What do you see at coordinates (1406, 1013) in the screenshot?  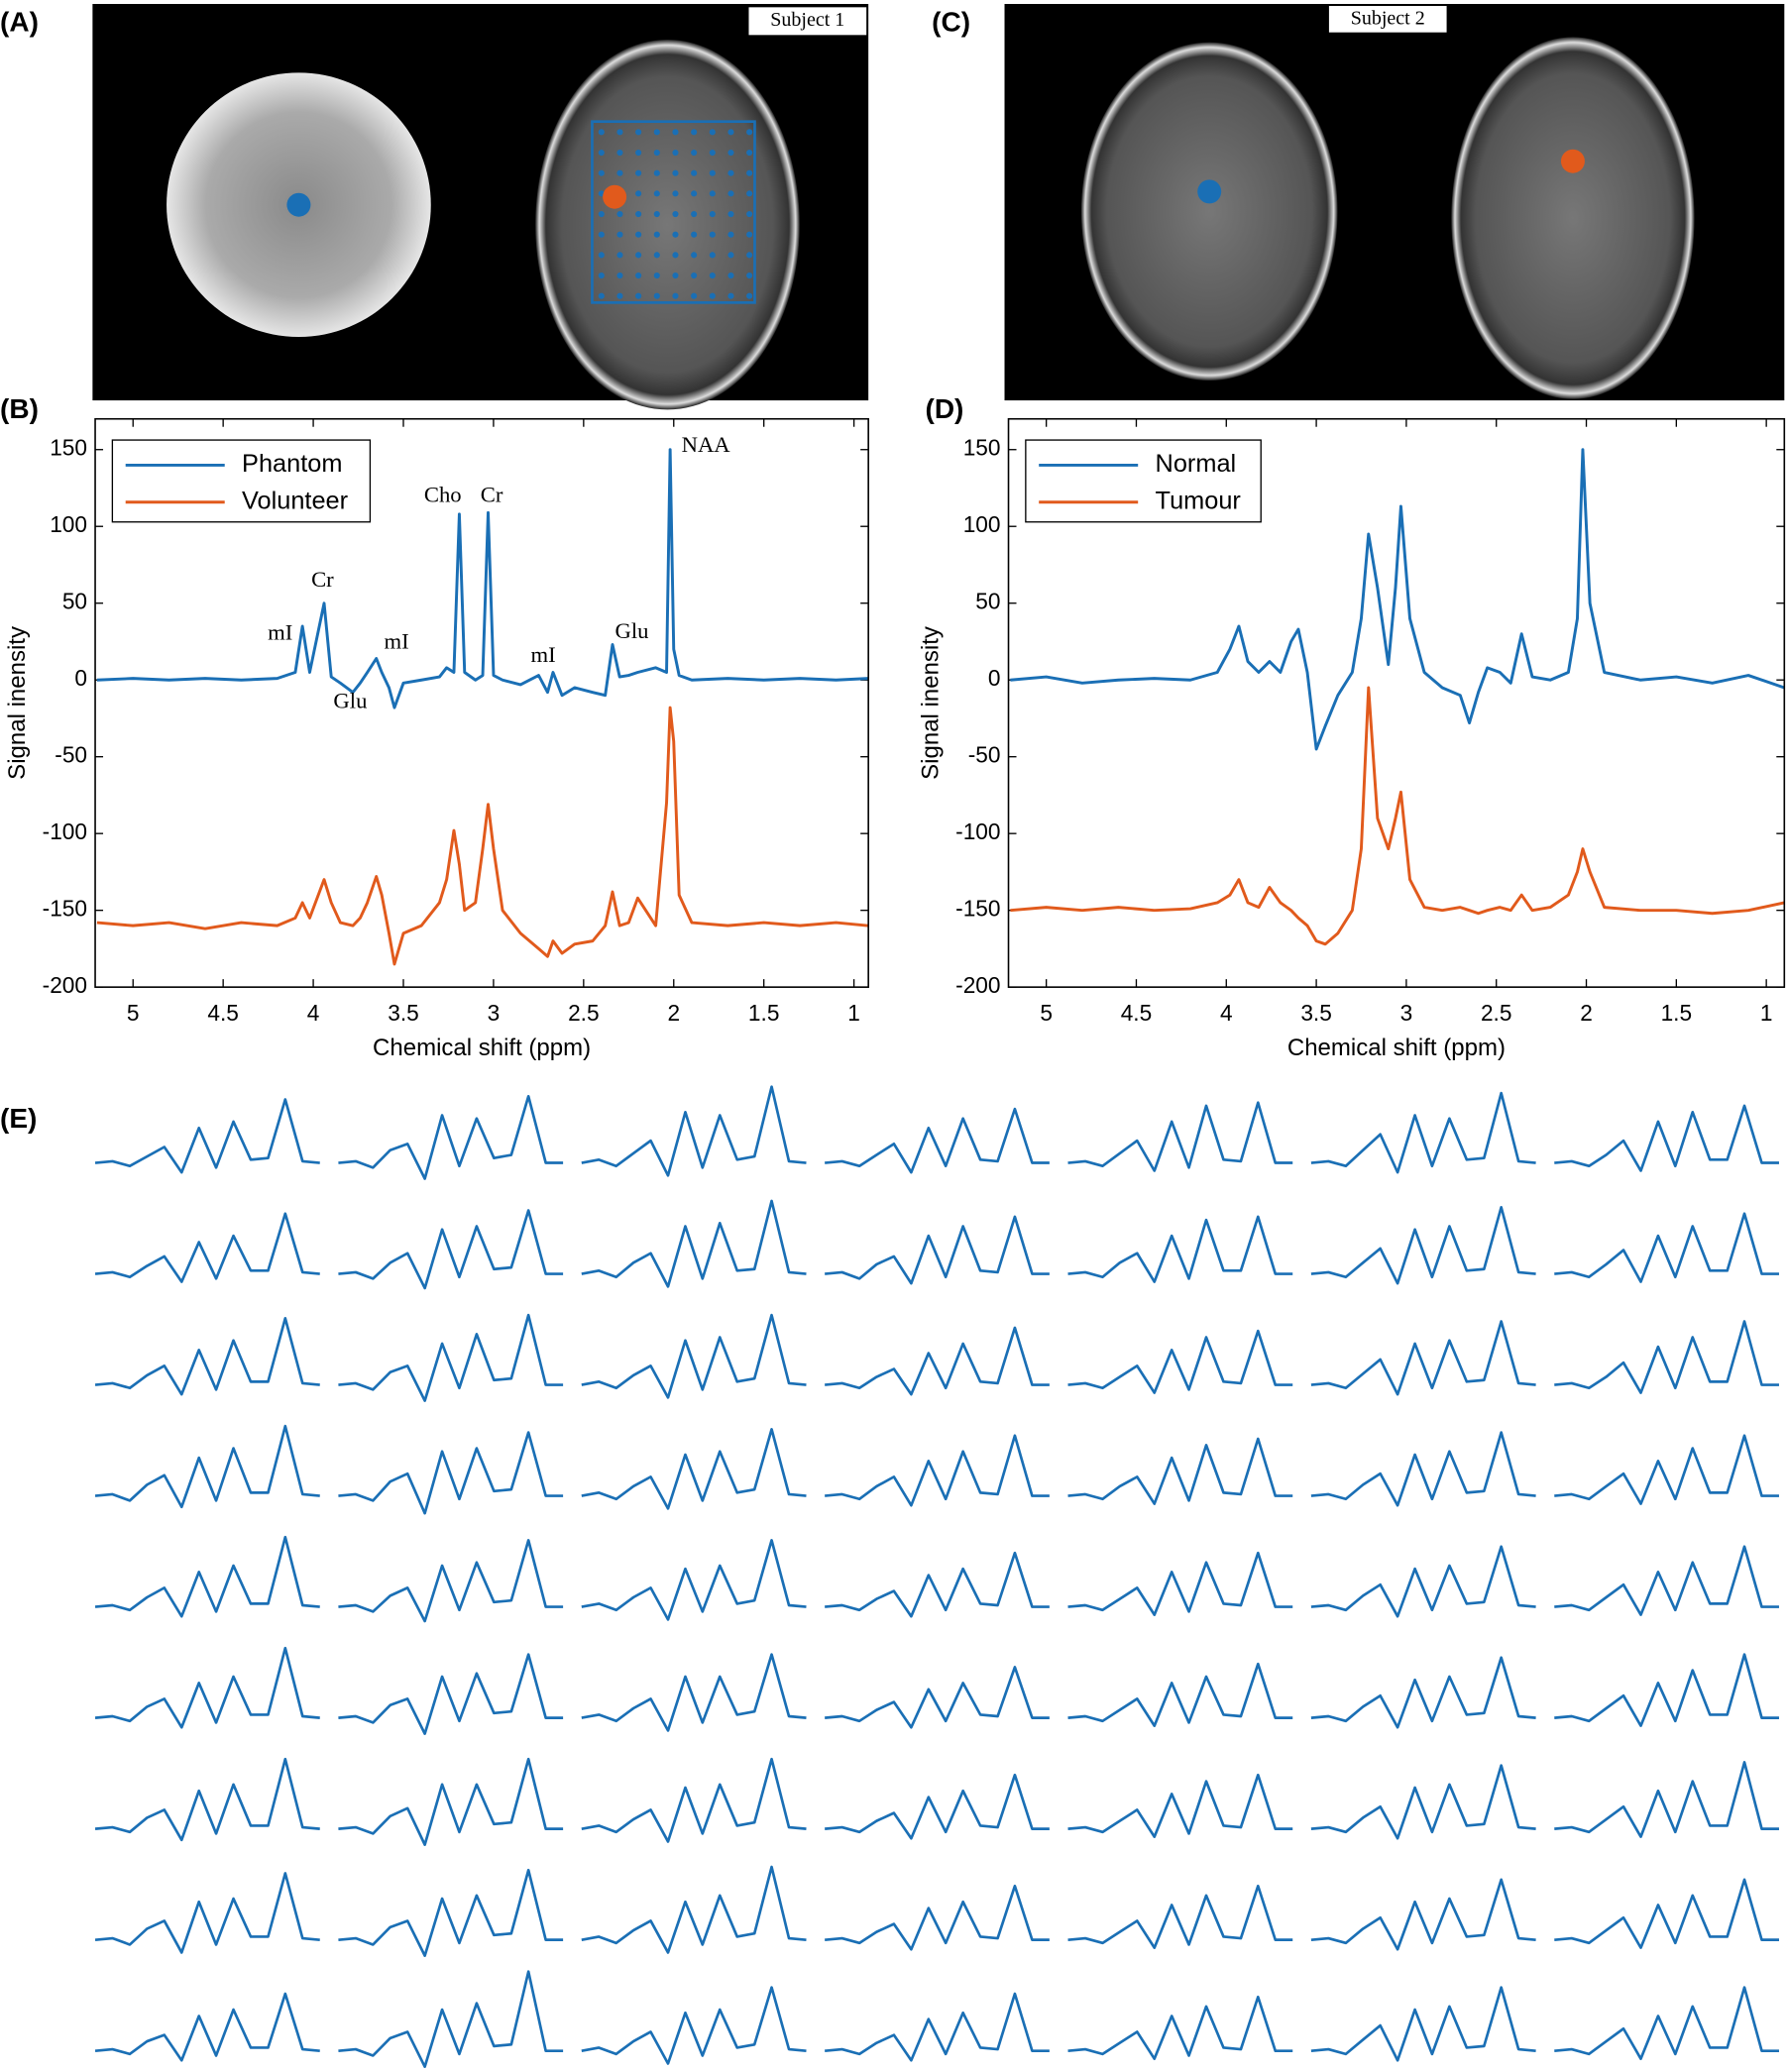 I see `x-tick-label: 3` at bounding box center [1406, 1013].